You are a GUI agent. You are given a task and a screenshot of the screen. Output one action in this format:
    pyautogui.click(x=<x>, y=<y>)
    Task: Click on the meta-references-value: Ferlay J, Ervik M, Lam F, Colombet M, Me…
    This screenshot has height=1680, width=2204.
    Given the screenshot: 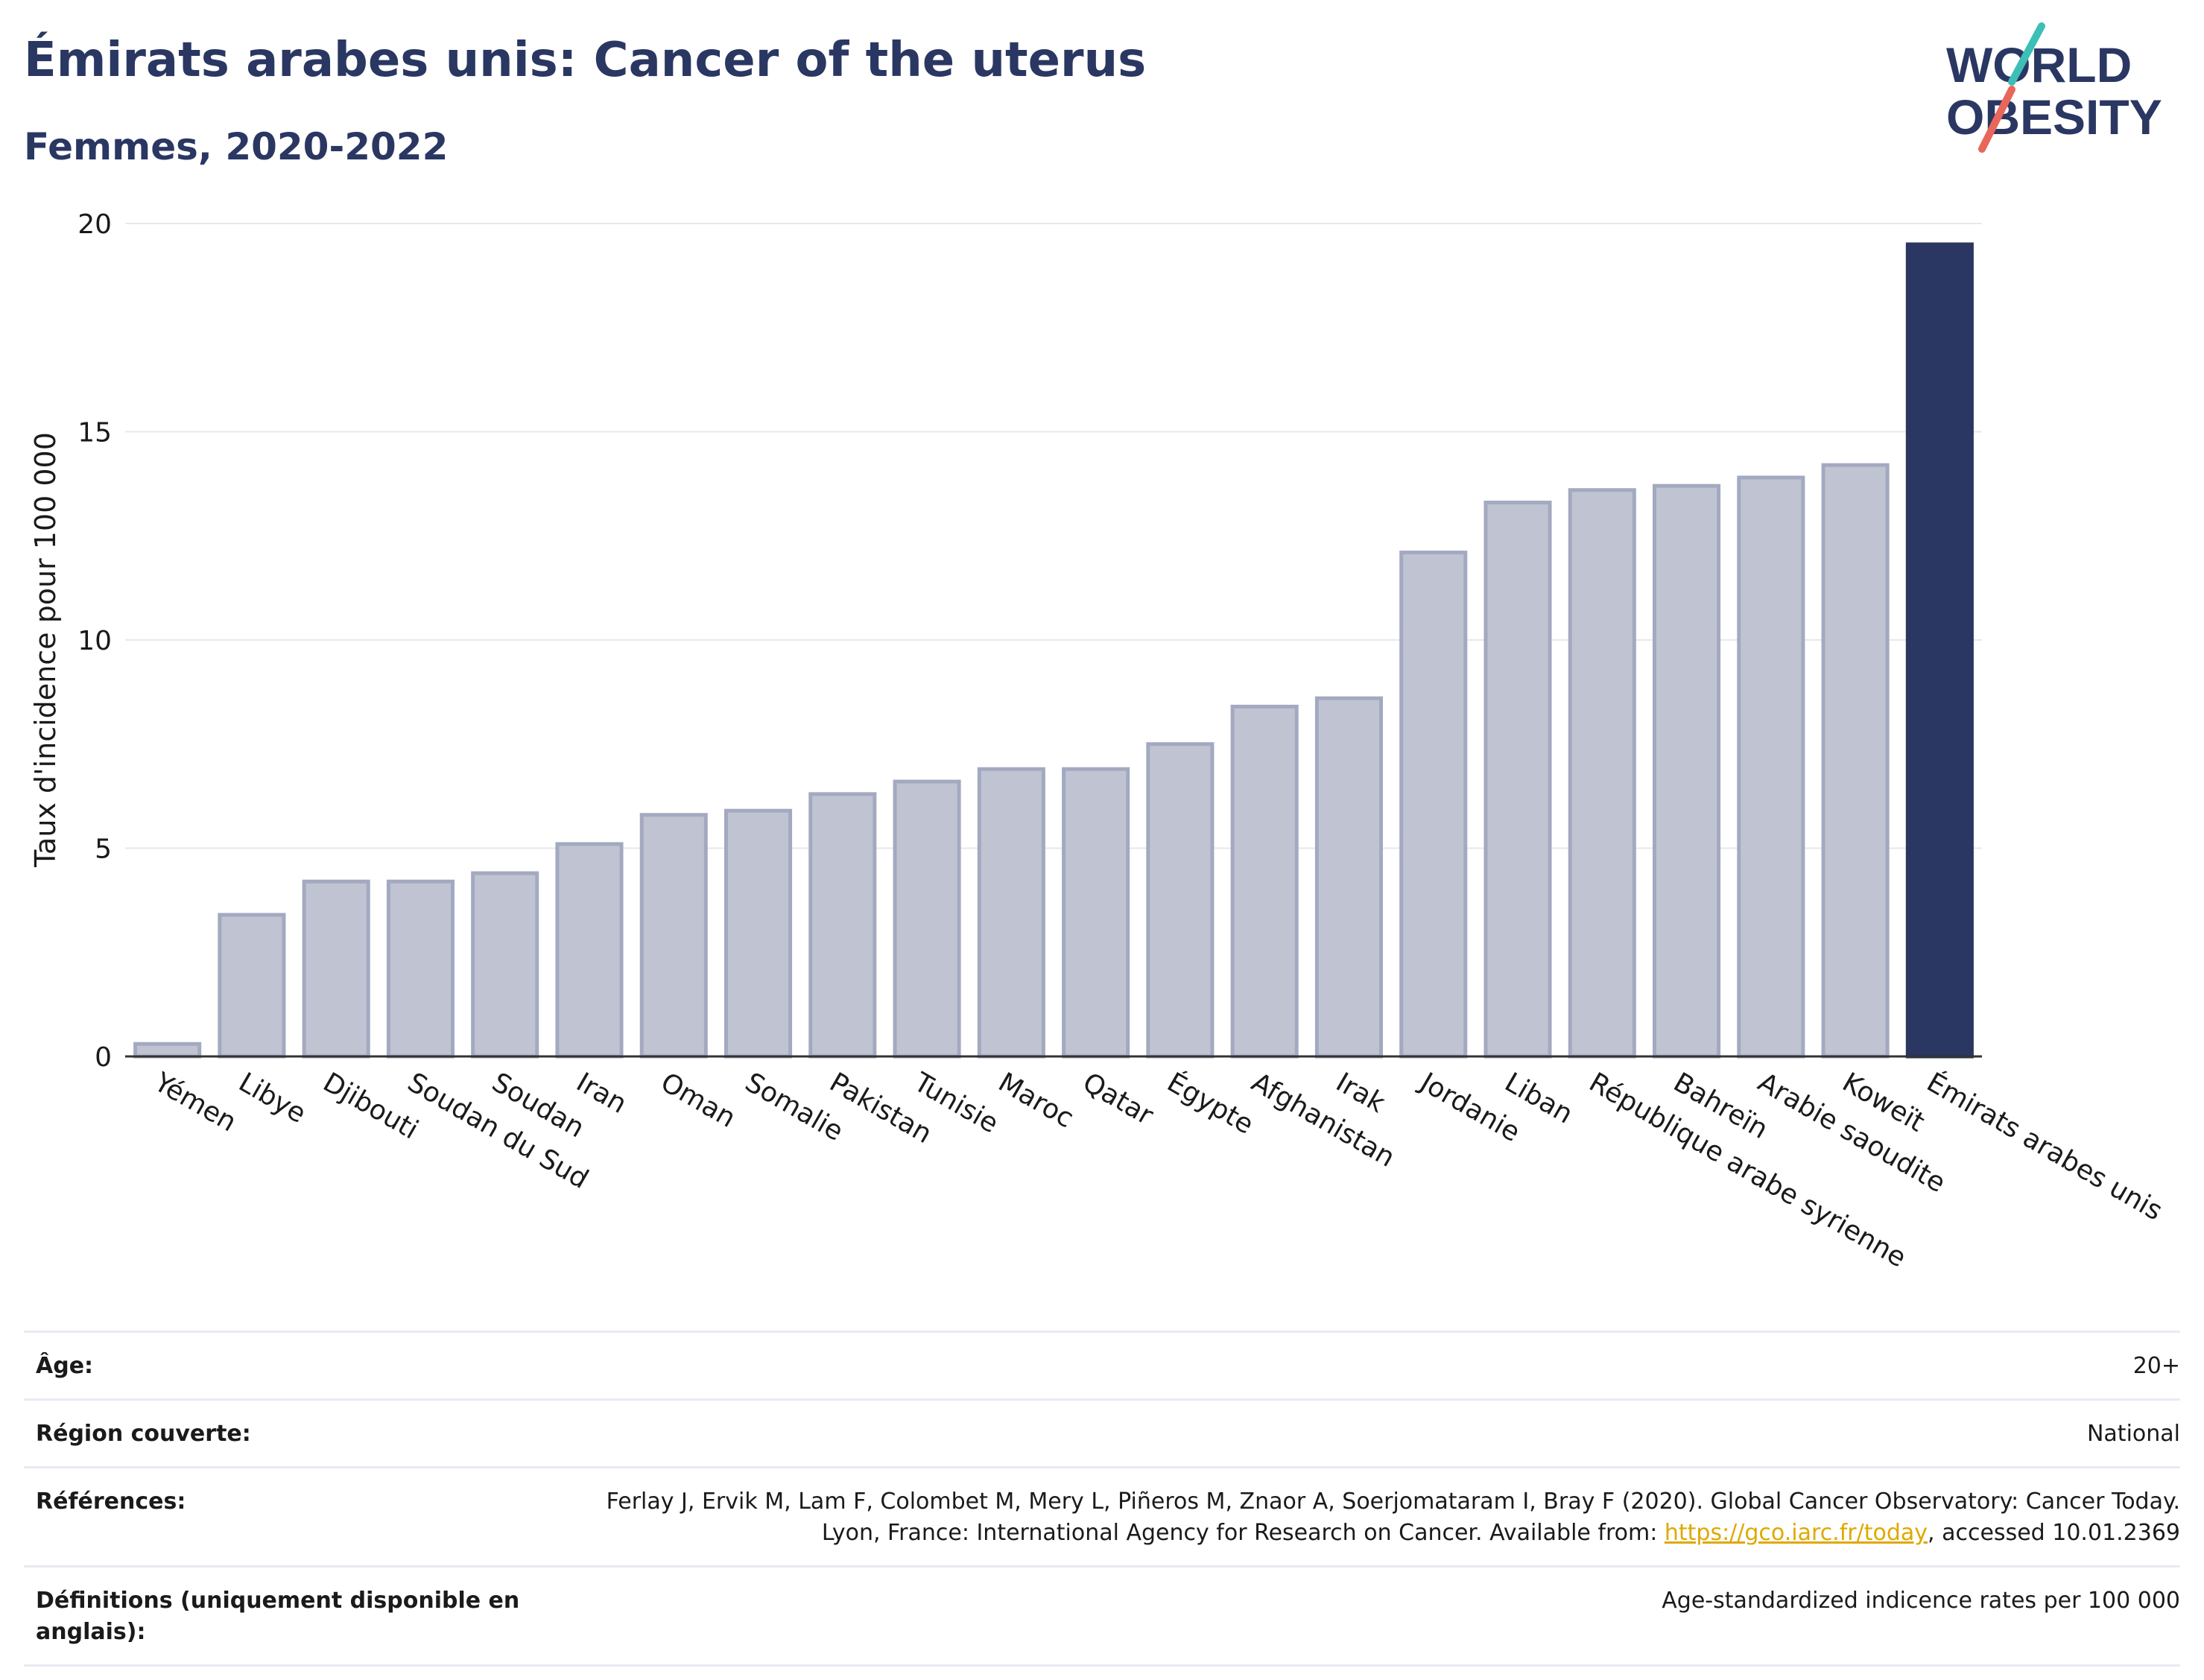 What is the action you would take?
    pyautogui.click(x=1354, y=1517)
    